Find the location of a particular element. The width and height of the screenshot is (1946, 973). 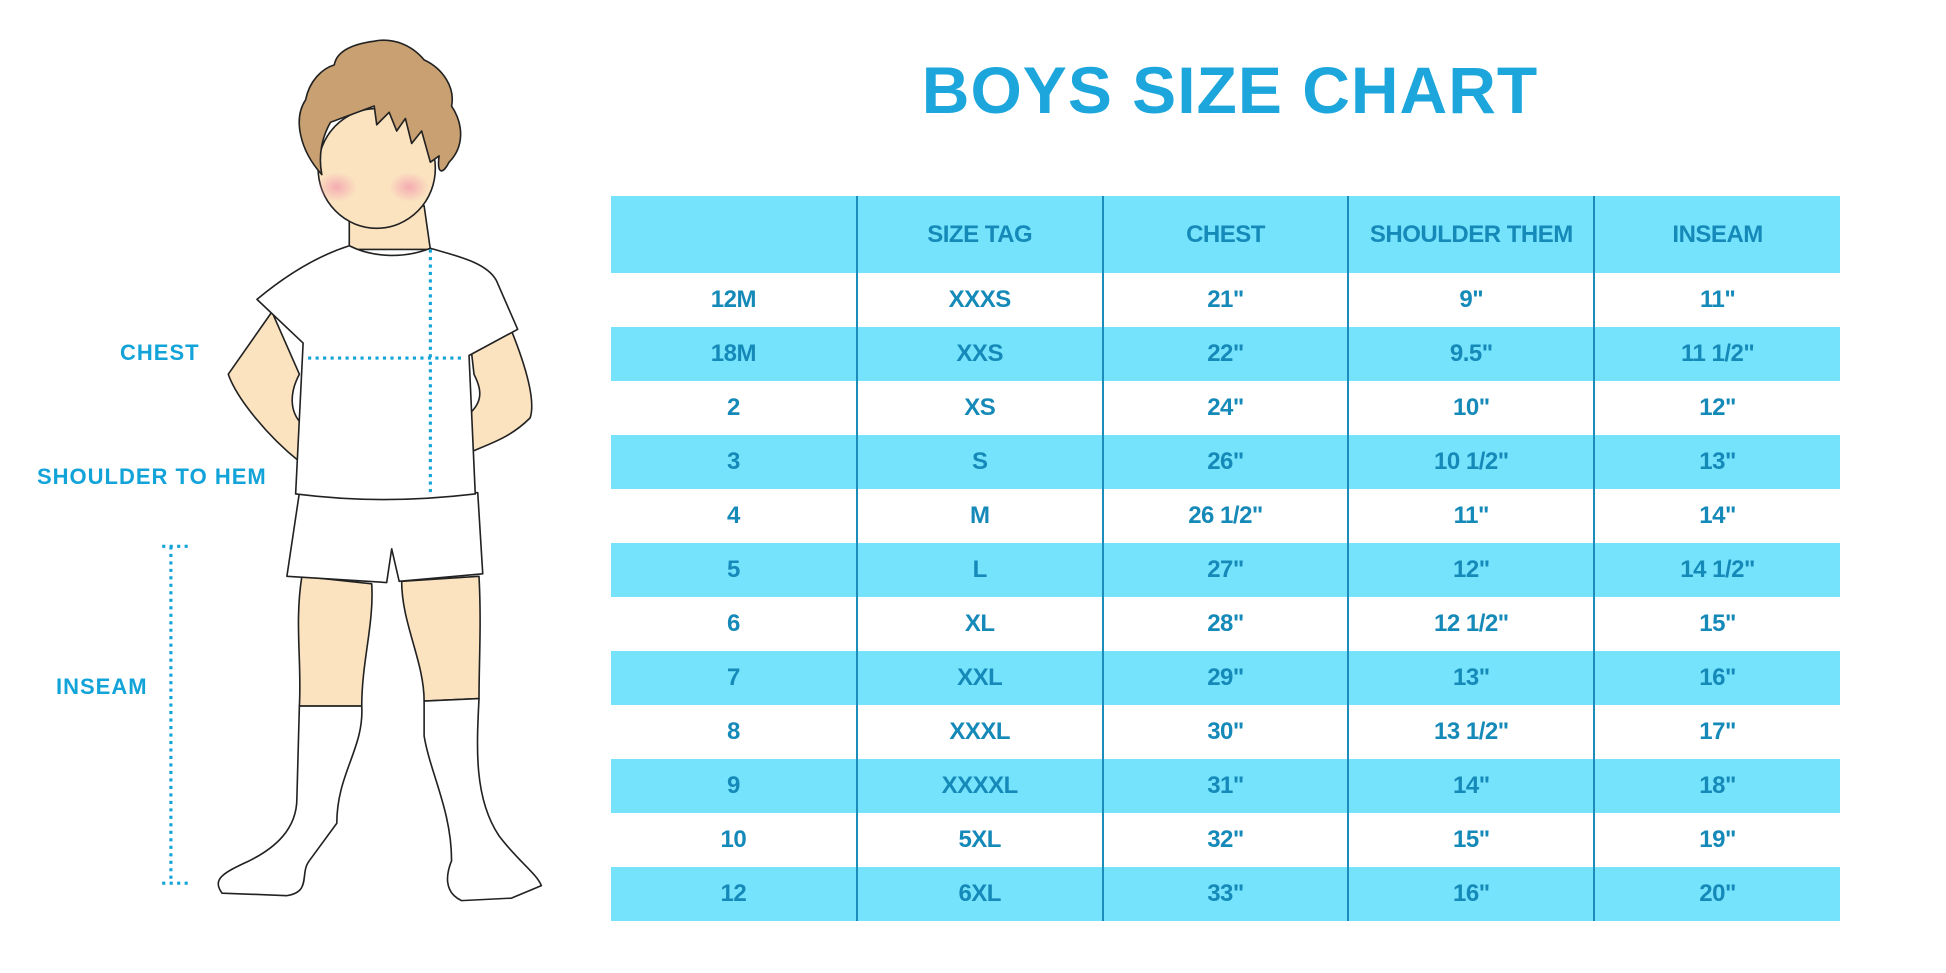

table-cell: 29" is located at coordinates (1225, 678).